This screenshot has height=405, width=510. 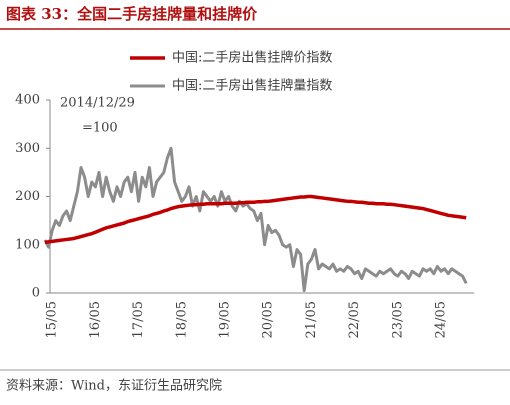 I want to click on x-tick-label: 17/05, so click(x=138, y=319).